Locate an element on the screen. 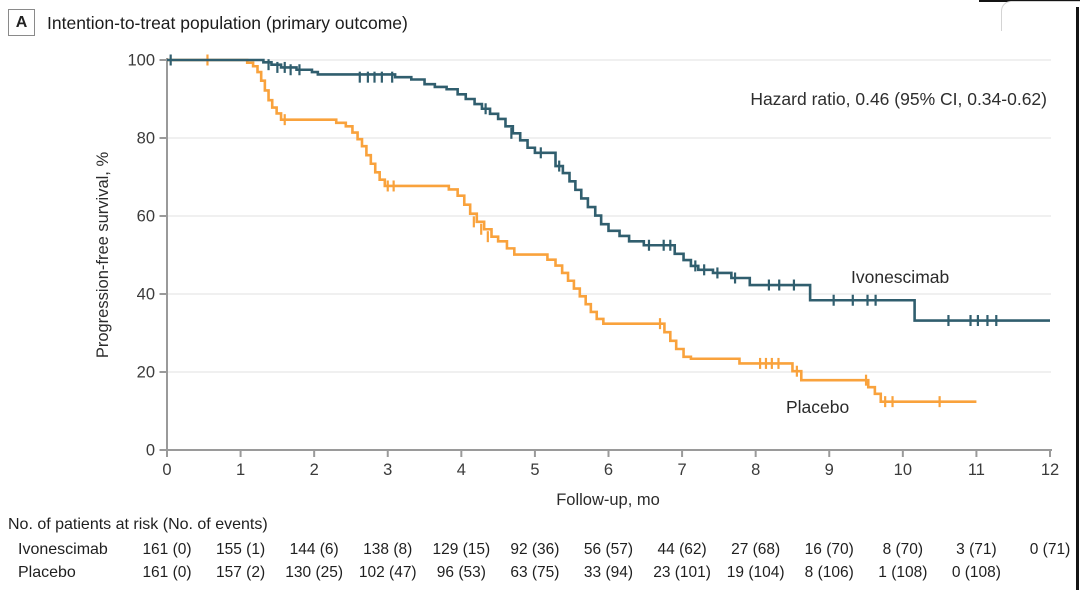 The height and width of the screenshot is (590, 1080). x-tick-label: 11 is located at coordinates (976, 470).